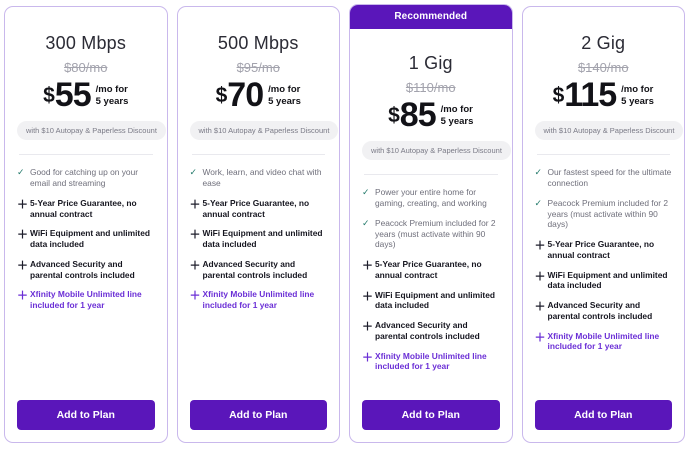  Describe the element at coordinates (603, 43) in the screenshot. I see `plan-speed-title: 2 Gig` at that location.